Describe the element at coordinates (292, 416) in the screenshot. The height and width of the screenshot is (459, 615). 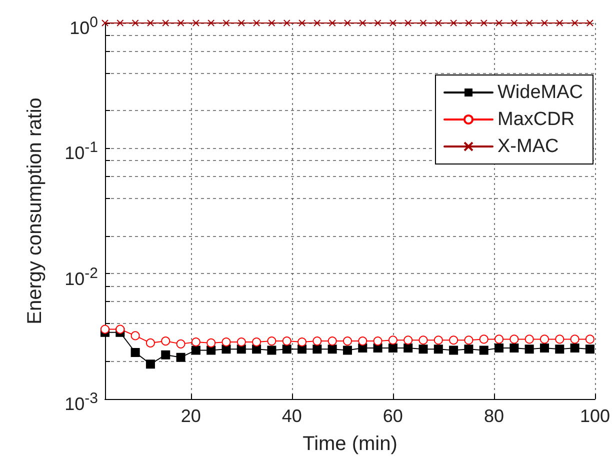
I see `x-tick-label: 40` at that location.